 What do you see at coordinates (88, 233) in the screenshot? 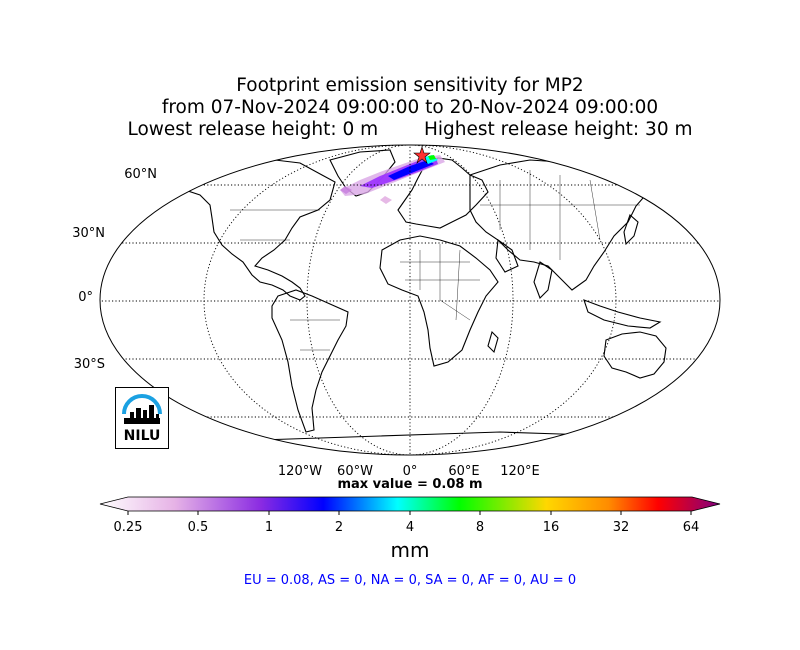
I see `lat-label-30n: 30°N` at bounding box center [88, 233].